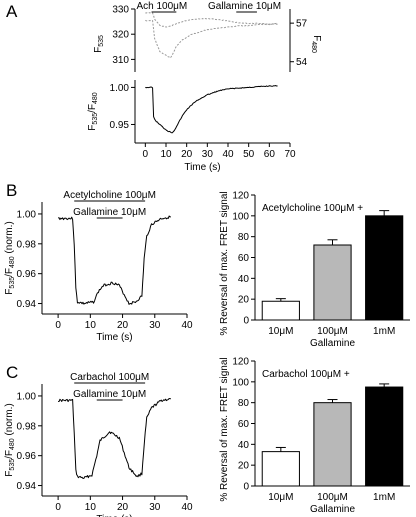  What do you see at coordinates (211, 109) in the screenshot?
I see `series-ratio` at bounding box center [211, 109].